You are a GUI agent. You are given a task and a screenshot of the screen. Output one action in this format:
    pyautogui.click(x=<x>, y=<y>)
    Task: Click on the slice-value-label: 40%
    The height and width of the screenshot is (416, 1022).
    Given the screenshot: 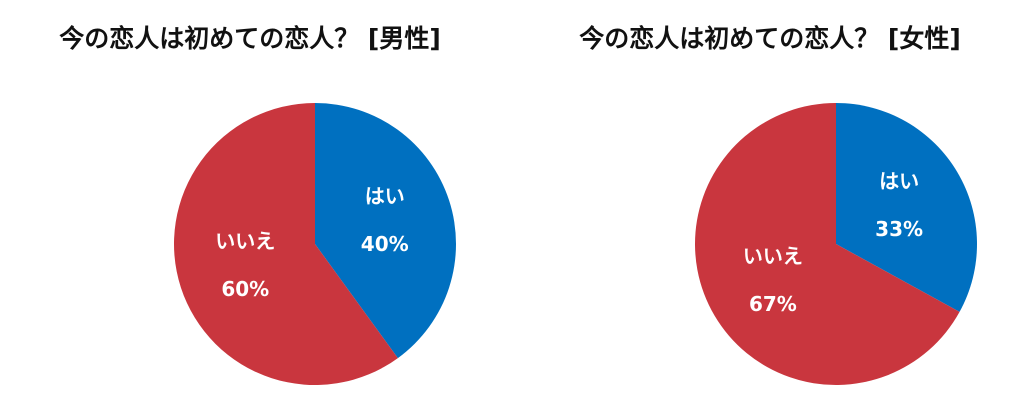 What is the action you would take?
    pyautogui.click(x=385, y=244)
    